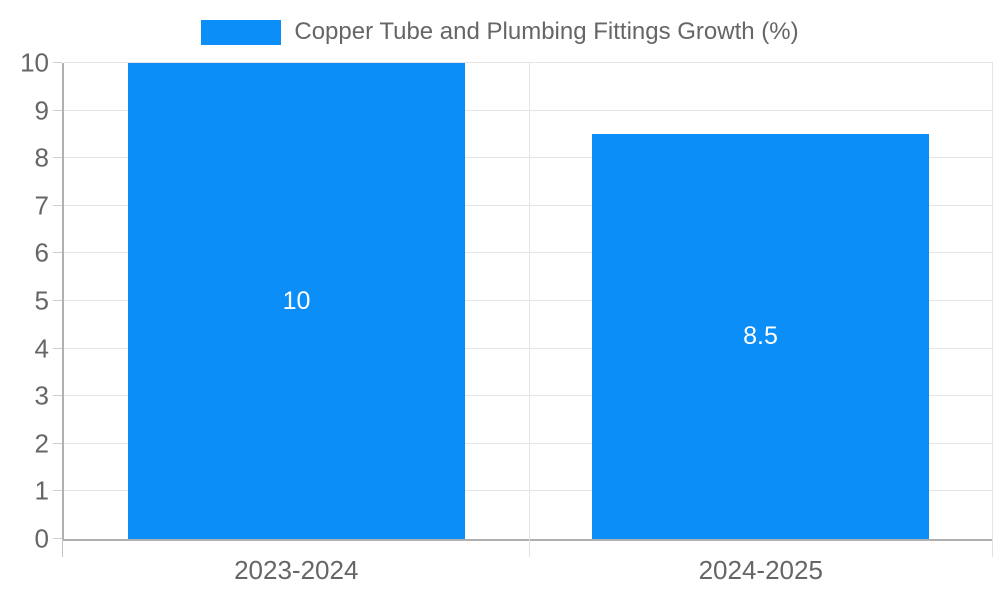  Describe the element at coordinates (41, 490) in the screenshot. I see `y-tick-label: 1` at that location.